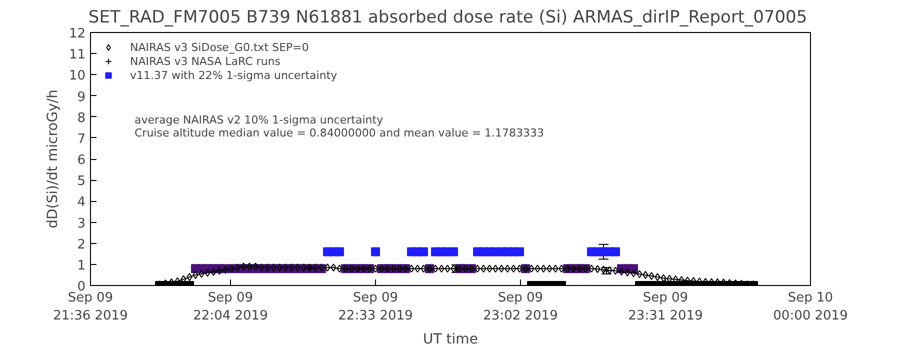  I want to click on chart-title: SET_RAD_FM7005 B739 N61881 absorbed dose rate (Si) ARMAS_dirIP_Report_07005, so click(448, 18).